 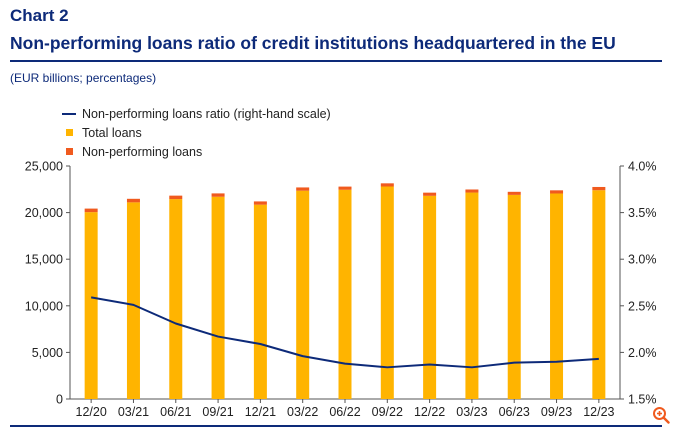 I want to click on y-left-tick-label: 20,000, so click(x=44, y=213).